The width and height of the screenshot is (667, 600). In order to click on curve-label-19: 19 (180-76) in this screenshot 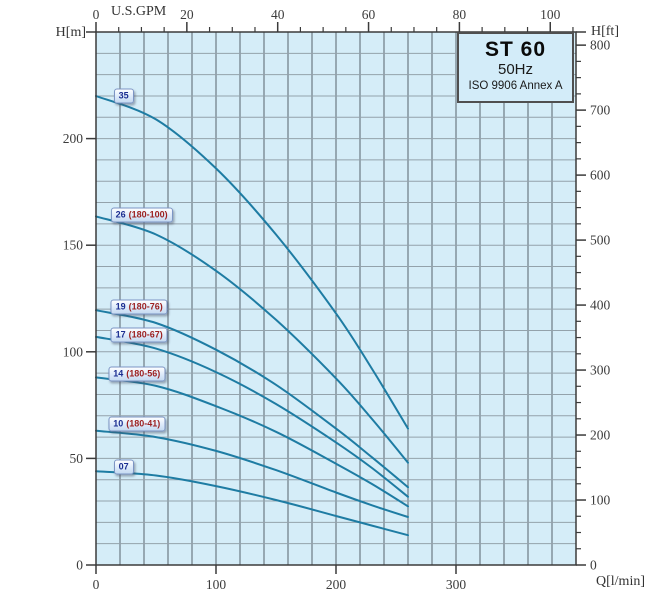, I will do `click(139, 307)`.